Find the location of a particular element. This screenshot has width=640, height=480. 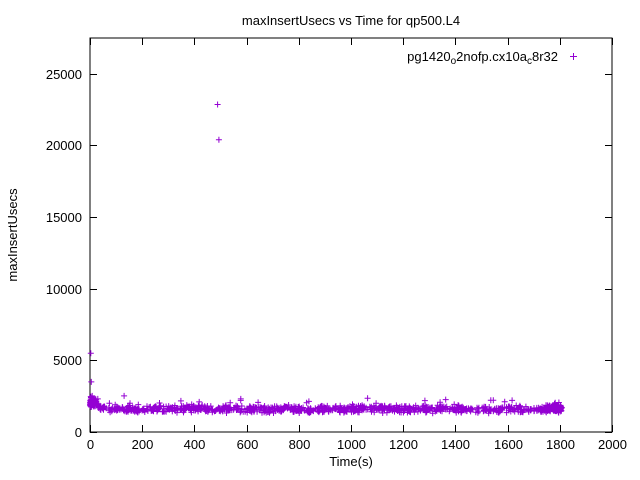

chart-title: maxInsertUsecs vs Time for qp500.L4 is located at coordinates (351, 20).